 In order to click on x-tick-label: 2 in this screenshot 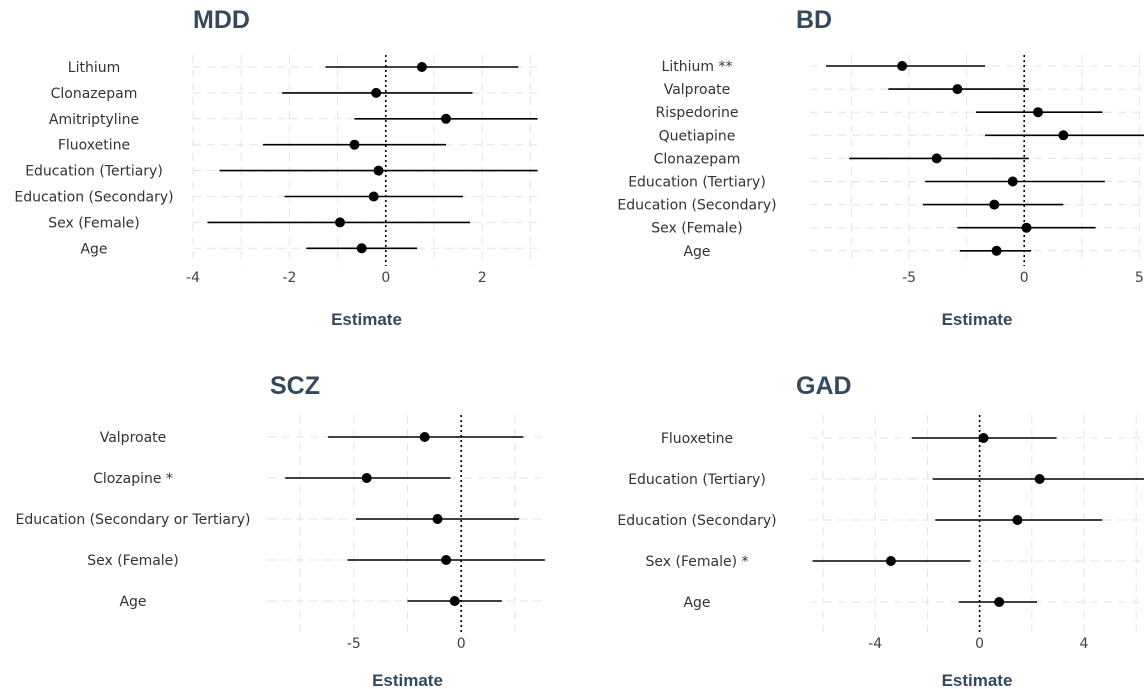, I will do `click(482, 278)`.